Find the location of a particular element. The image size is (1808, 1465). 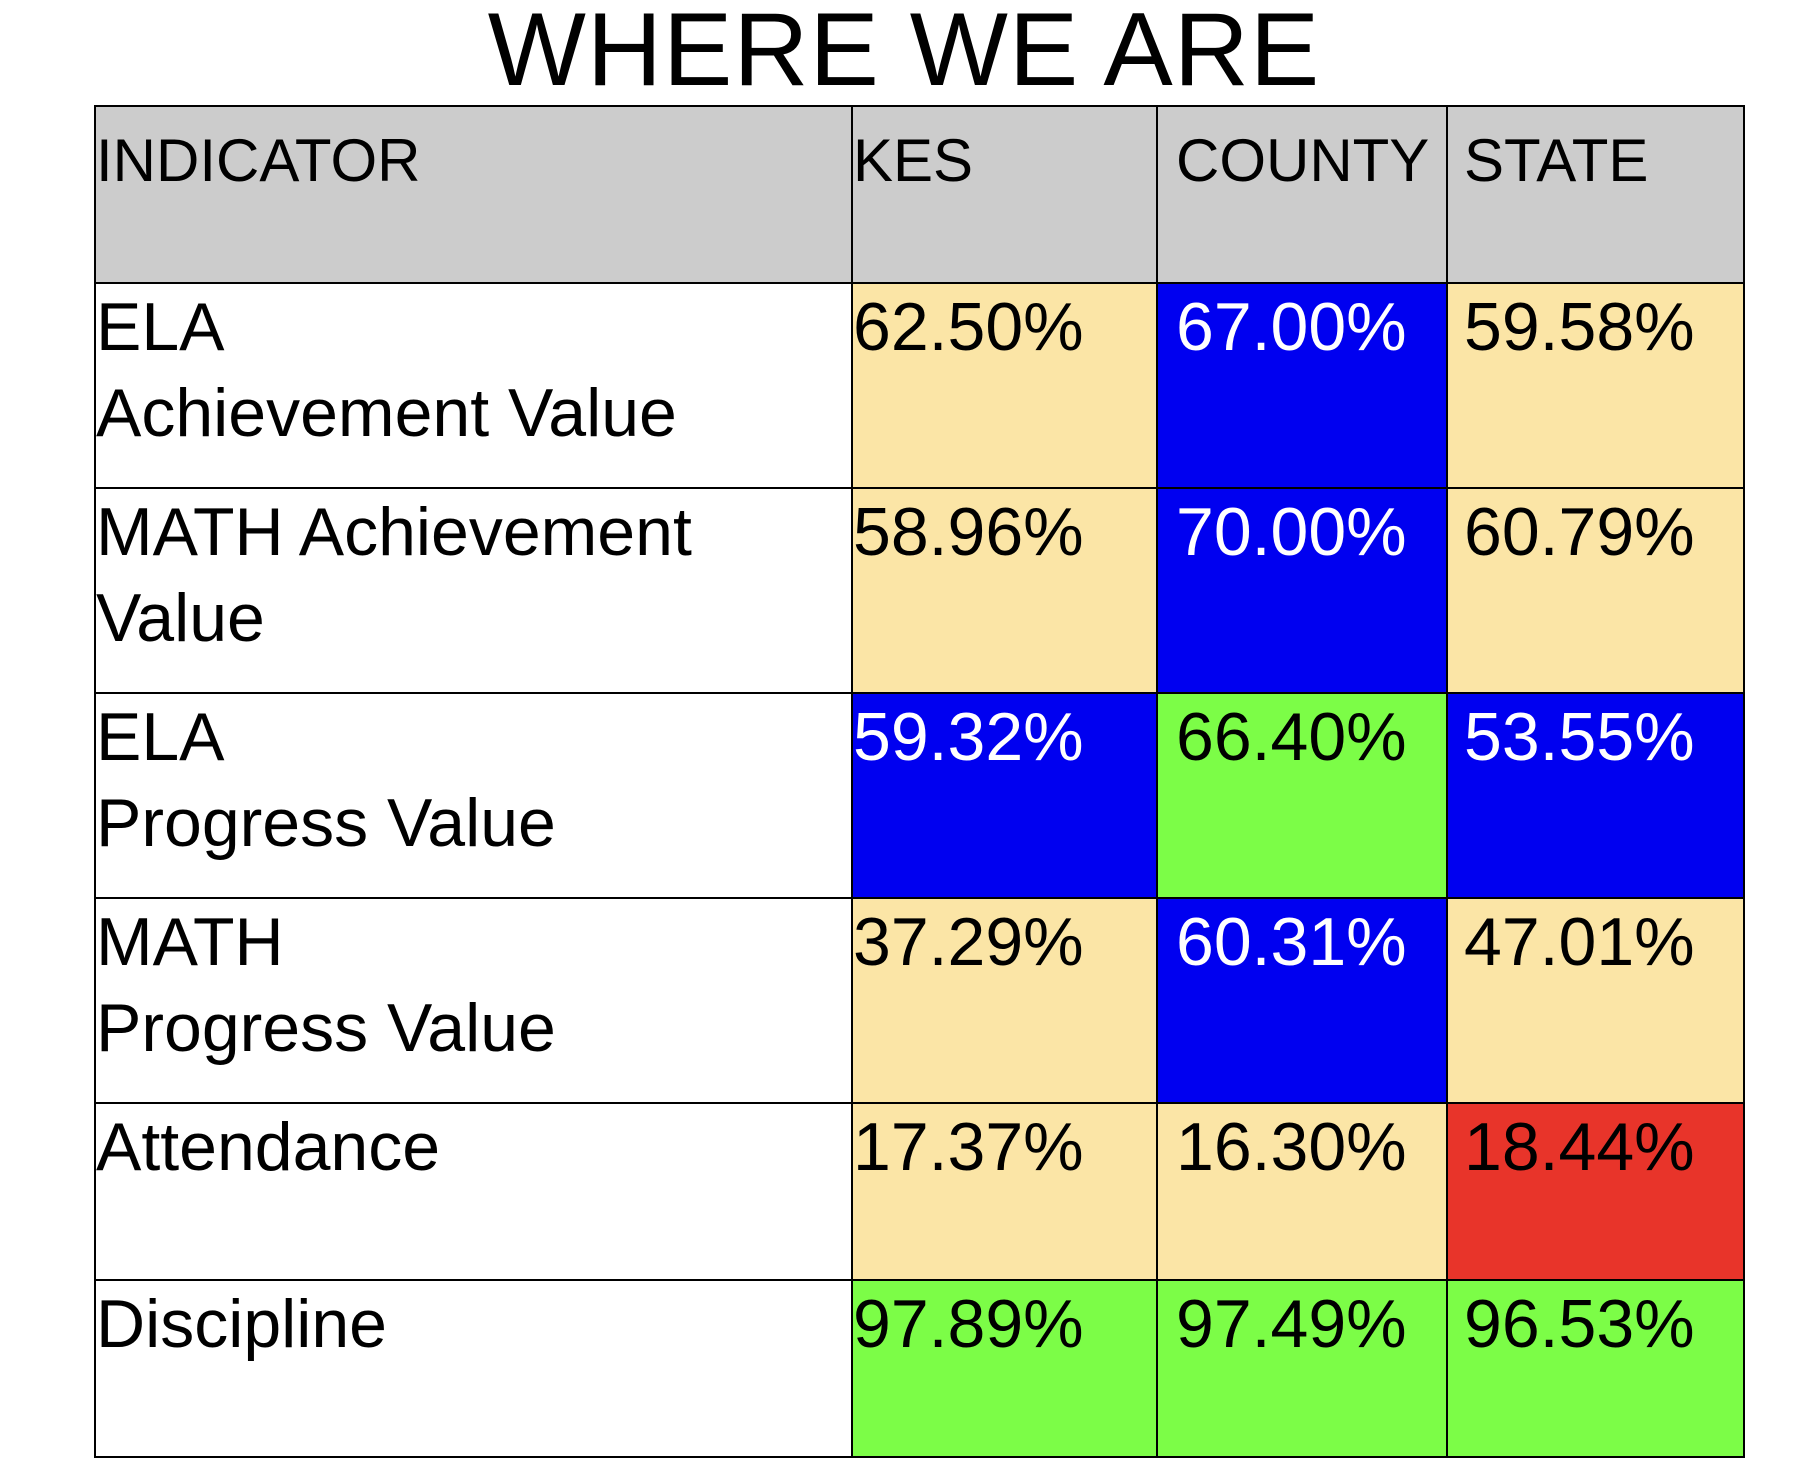

header-state: STATE is located at coordinates (1595, 194).